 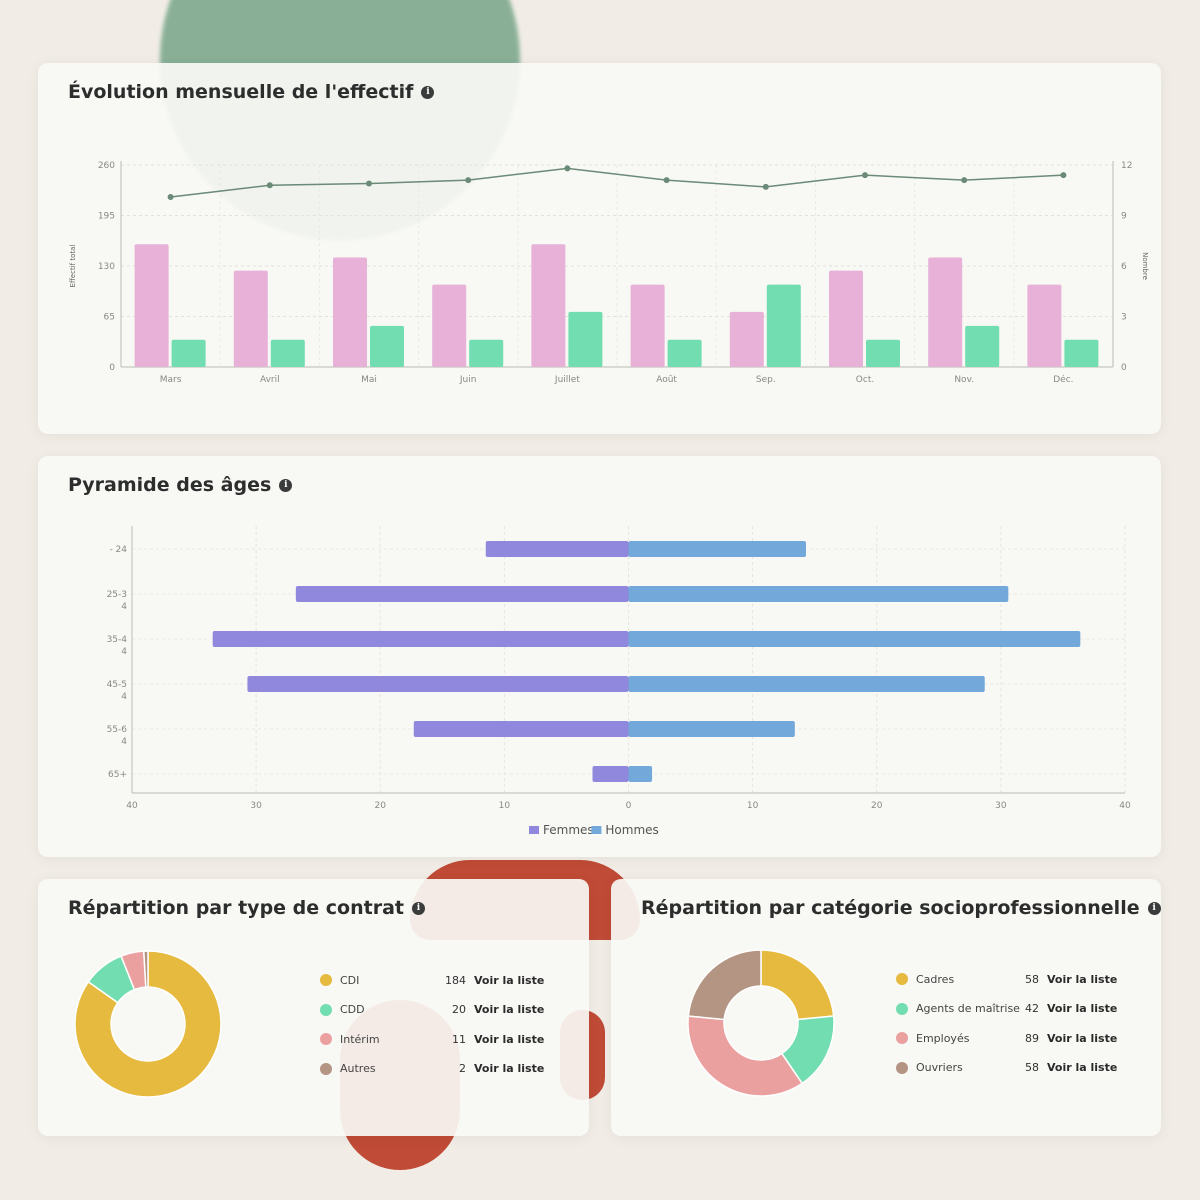 I want to click on legend-label: CDI, so click(x=350, y=980).